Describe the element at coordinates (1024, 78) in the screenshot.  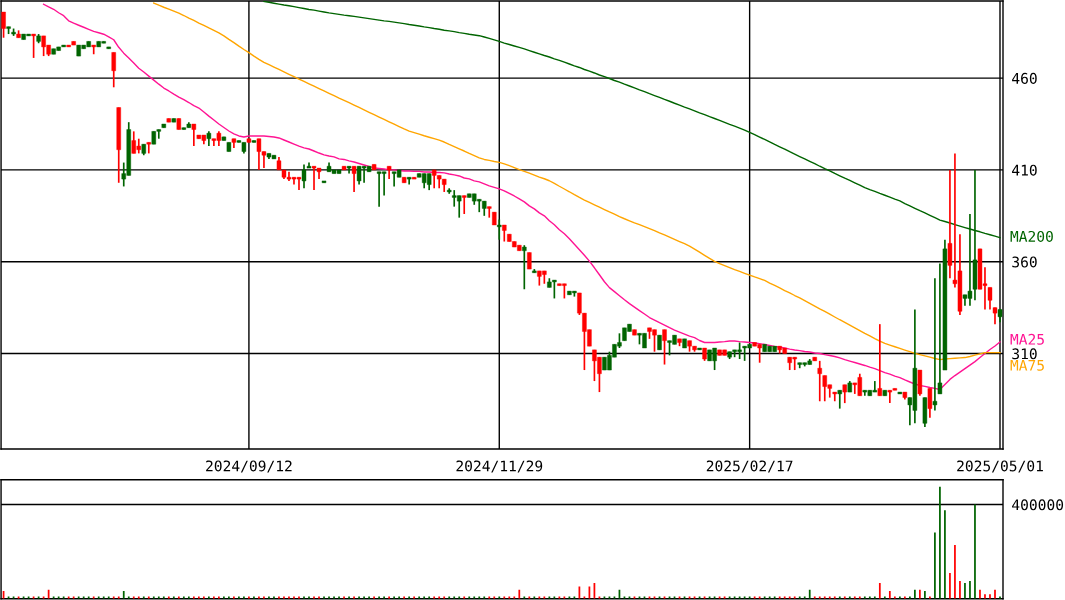
I see `y-tick-label: 460` at that location.